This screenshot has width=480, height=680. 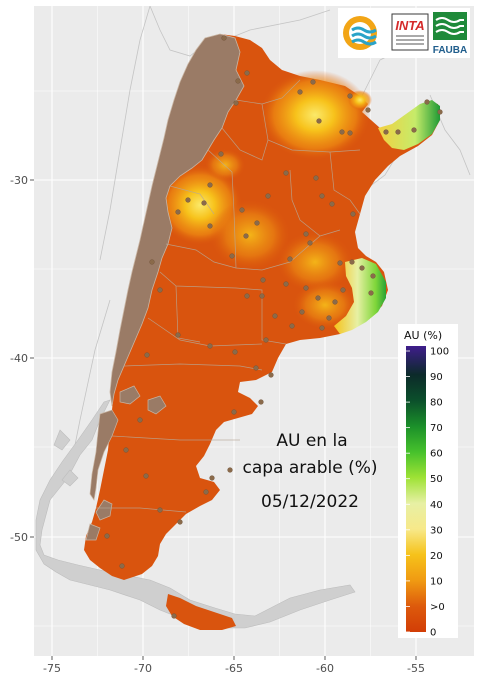 What do you see at coordinates (409, 125) in the screenshot?
I see `northeast-wet-strip` at bounding box center [409, 125].